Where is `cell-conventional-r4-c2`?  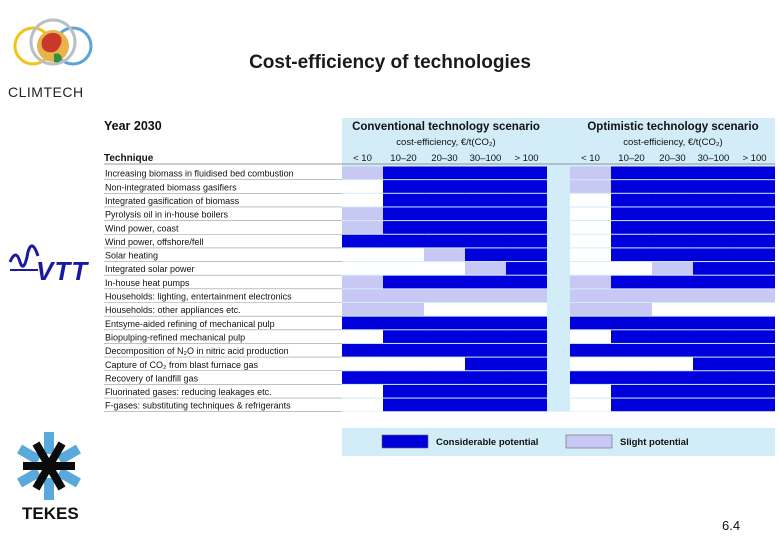
cell-conventional-r4-c2 is located at coordinates (445, 227).